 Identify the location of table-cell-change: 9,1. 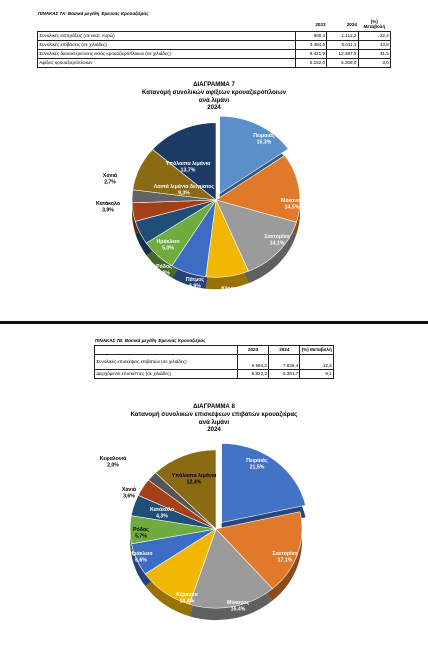
(316, 374).